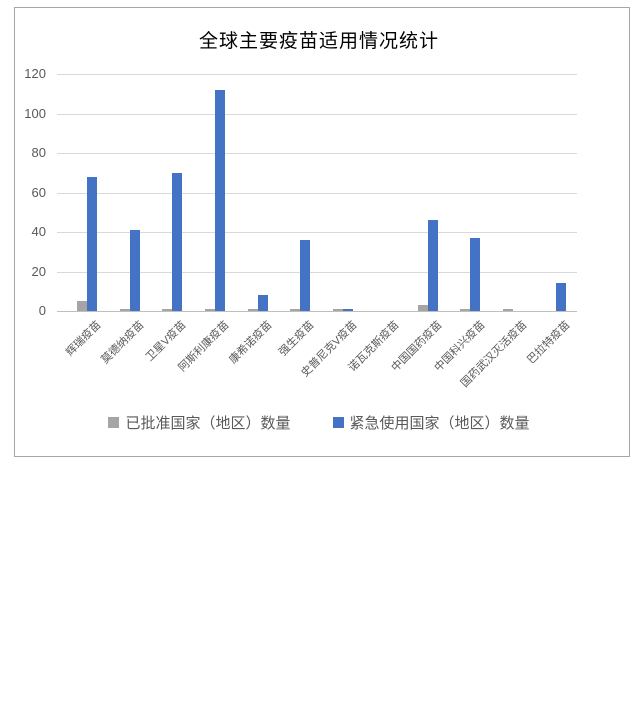  I want to click on y-tick-label: 80, so click(38, 152).